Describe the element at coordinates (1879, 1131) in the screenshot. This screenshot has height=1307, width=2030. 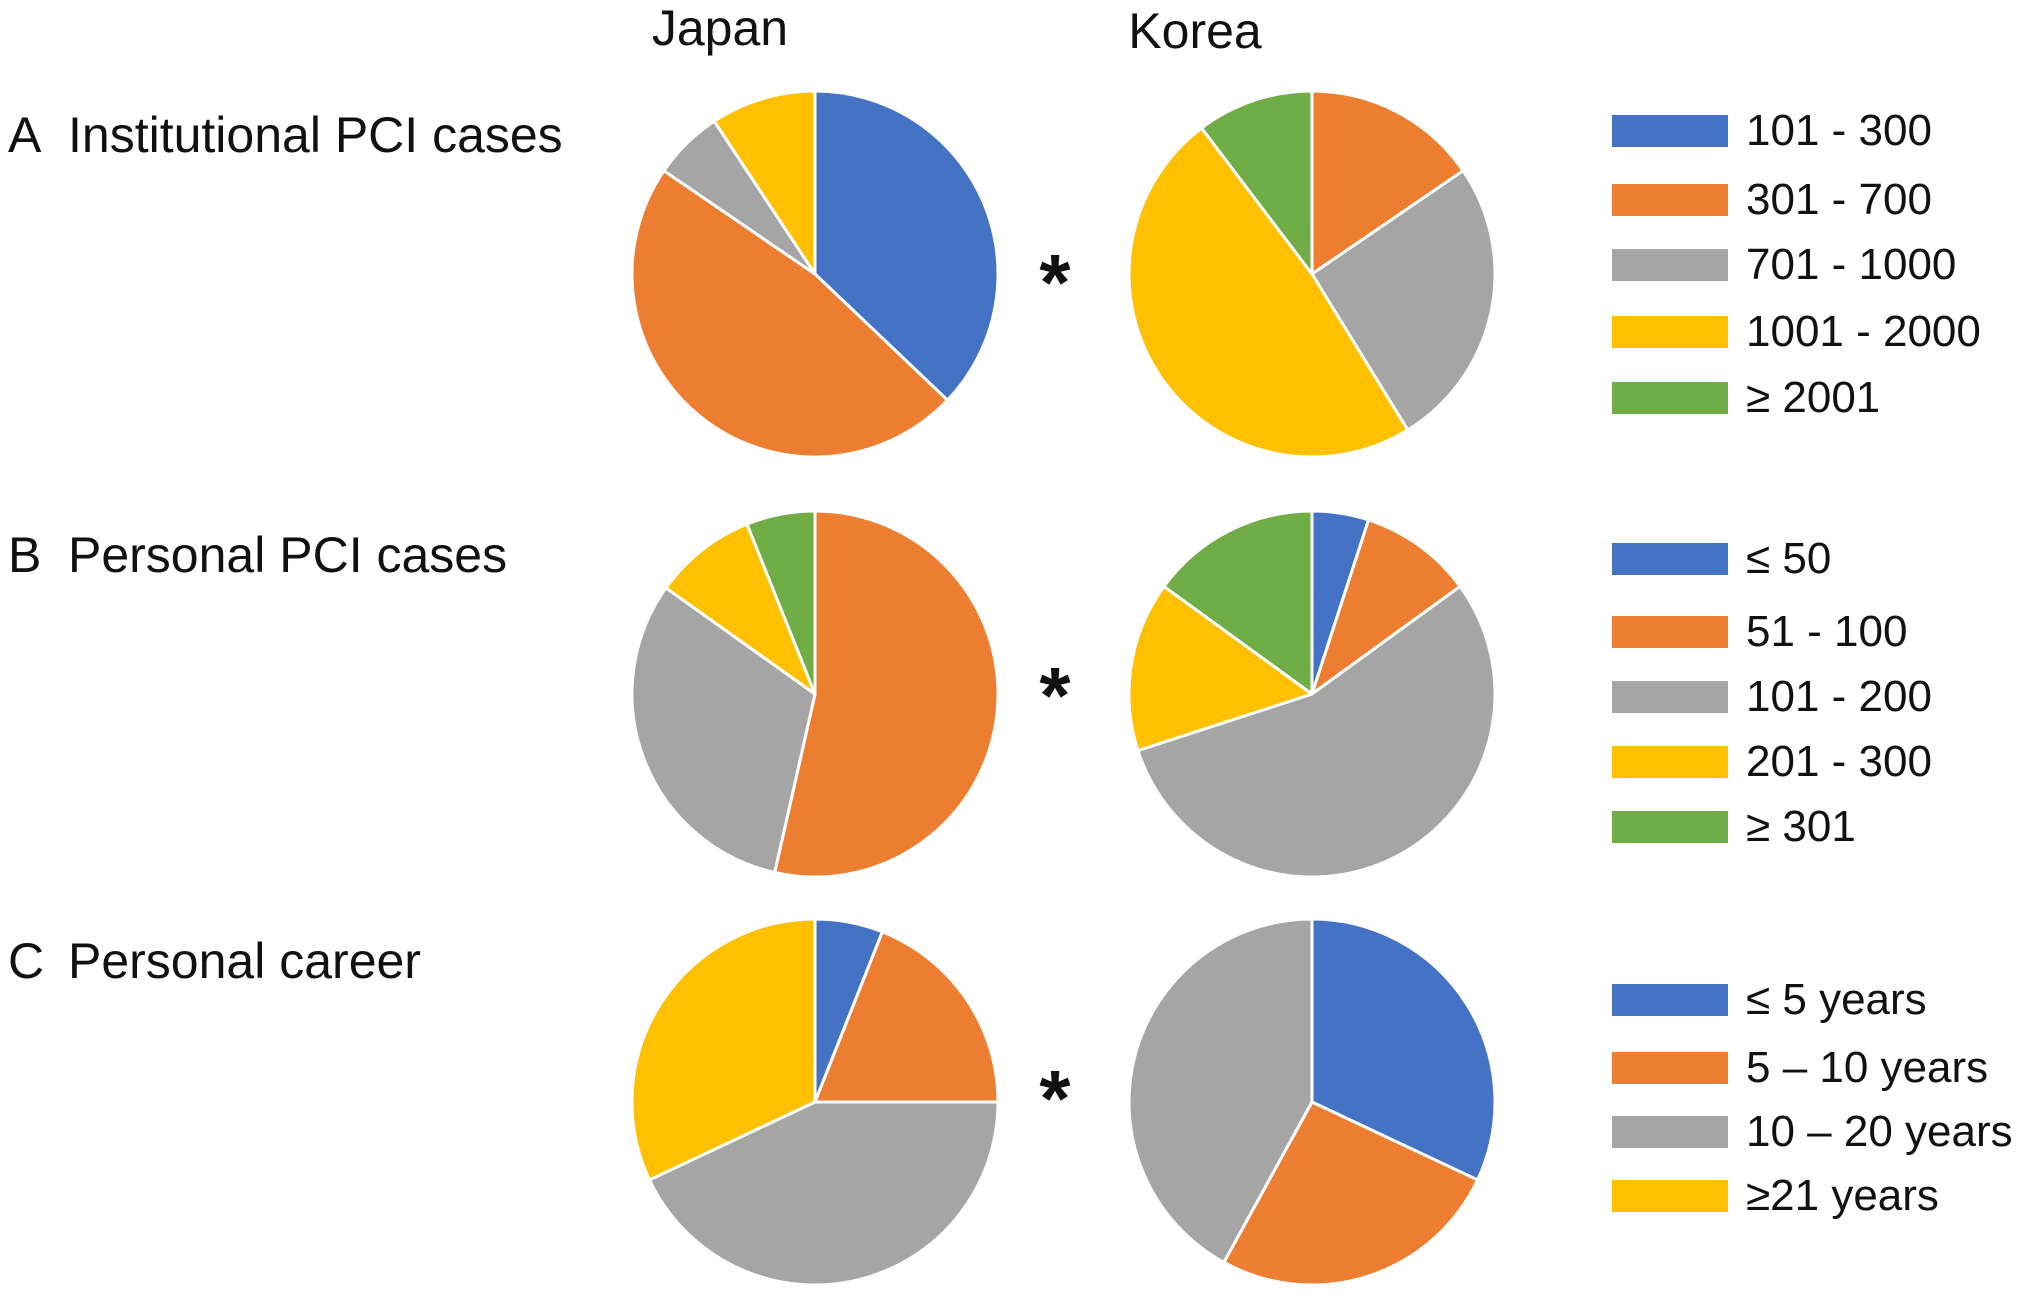
I see `legend-label-10-20-years: 10 – 20 years` at that location.